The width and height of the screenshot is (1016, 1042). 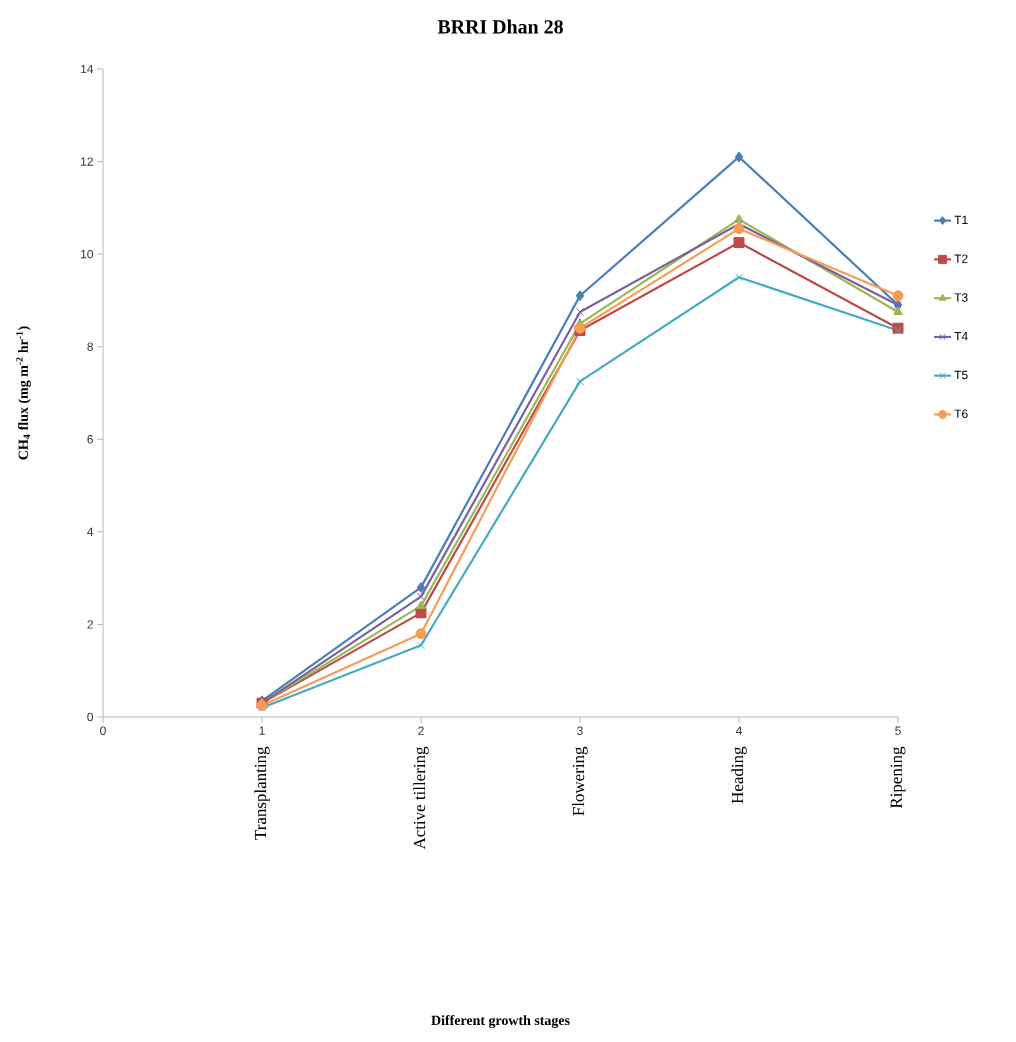 What do you see at coordinates (961, 219) in the screenshot?
I see `legend-label: T1` at bounding box center [961, 219].